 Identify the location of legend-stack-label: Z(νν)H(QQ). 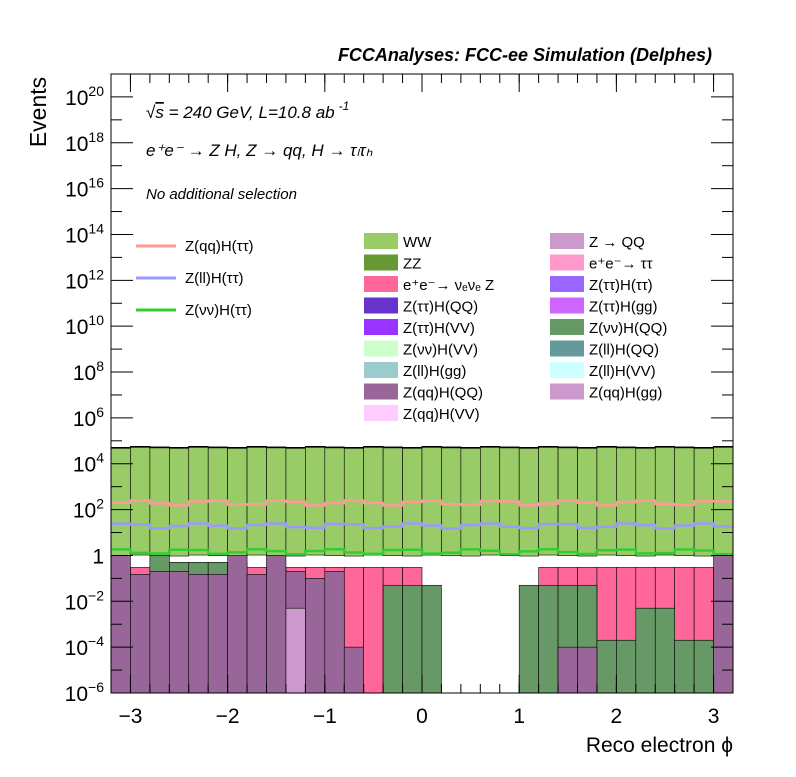
(628, 328).